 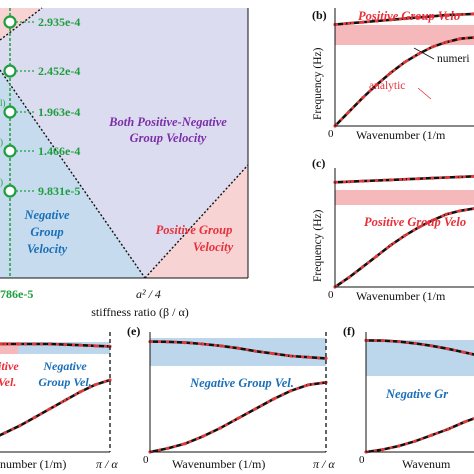 What do you see at coordinates (403, 70) in the screenshot?
I see `curves-b` at bounding box center [403, 70].